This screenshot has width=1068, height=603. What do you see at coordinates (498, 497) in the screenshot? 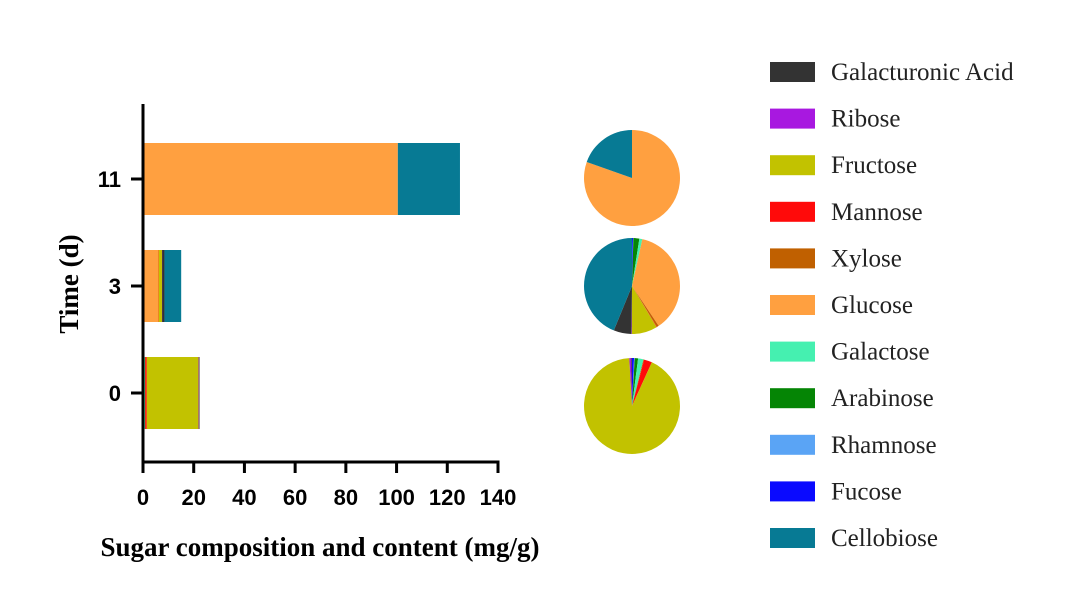
I see `x-tick-label-140: 140` at bounding box center [498, 497].